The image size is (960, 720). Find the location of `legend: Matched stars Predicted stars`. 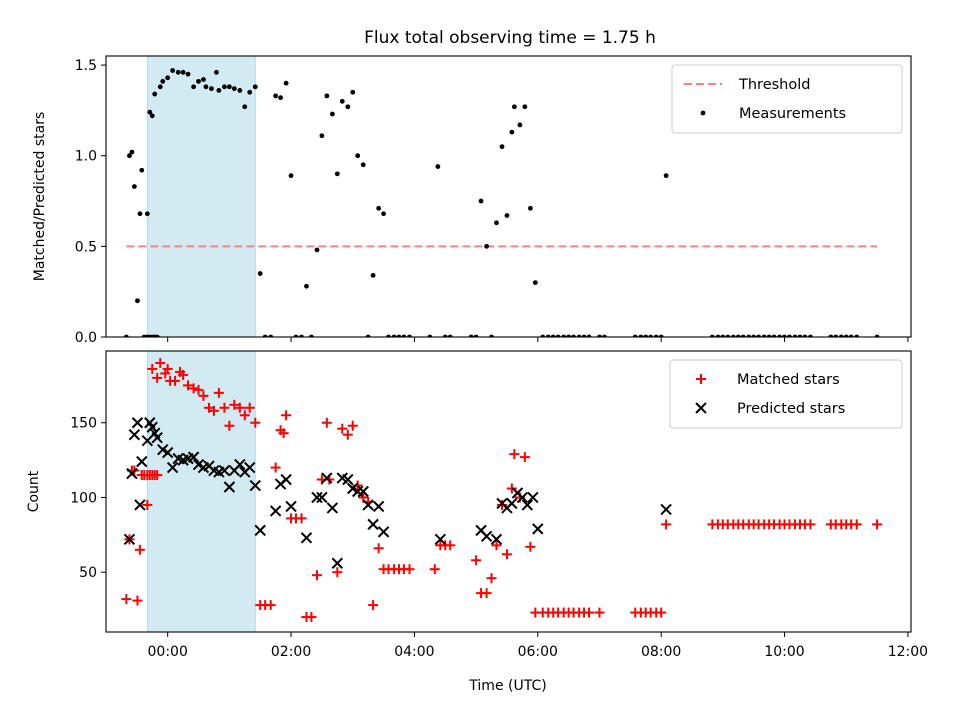

legend: Matched stars Predicted stars is located at coordinates (786, 394).